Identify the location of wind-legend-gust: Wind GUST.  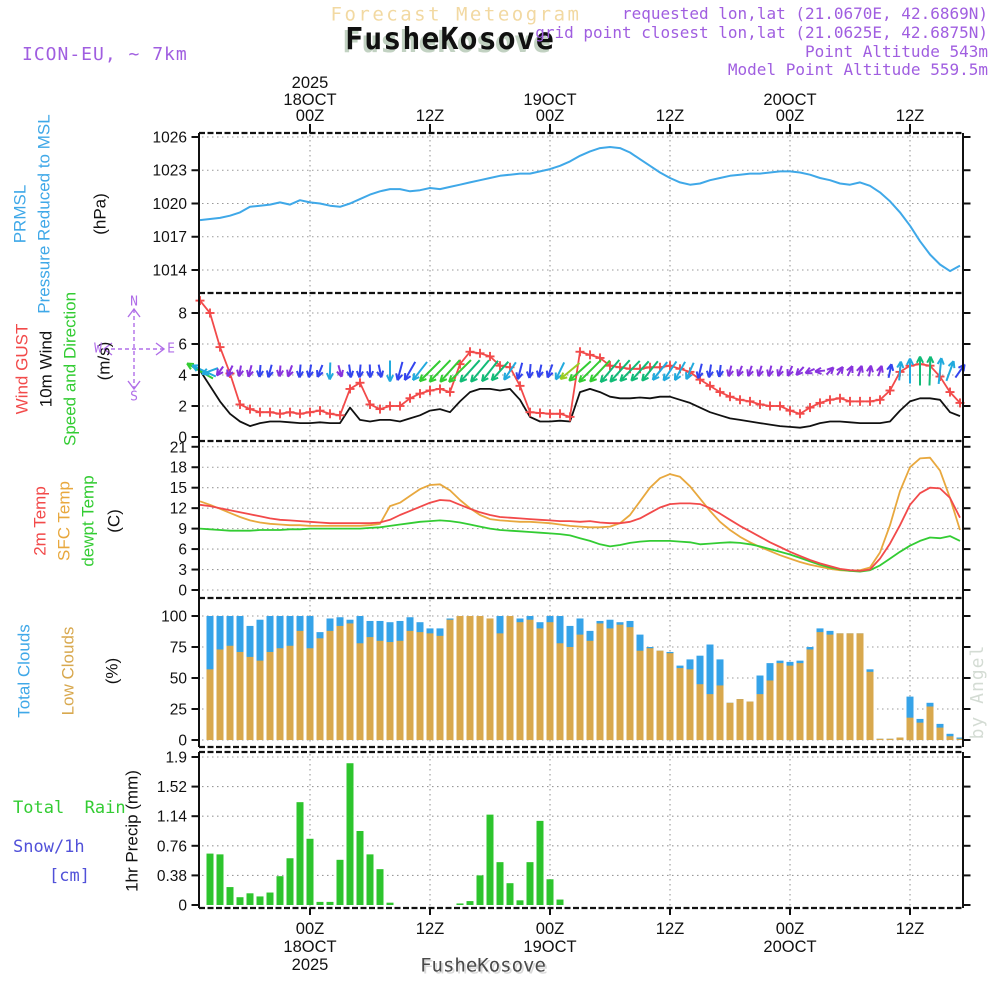
(22, 369).